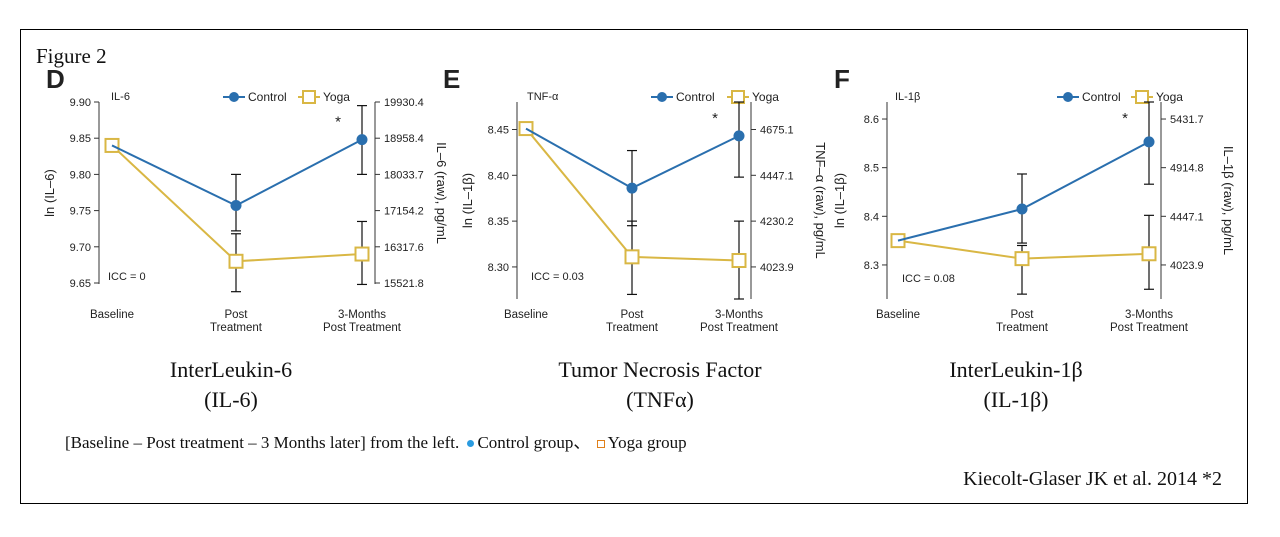  I want to click on y-tick-label: 8.5, so click(871, 169).